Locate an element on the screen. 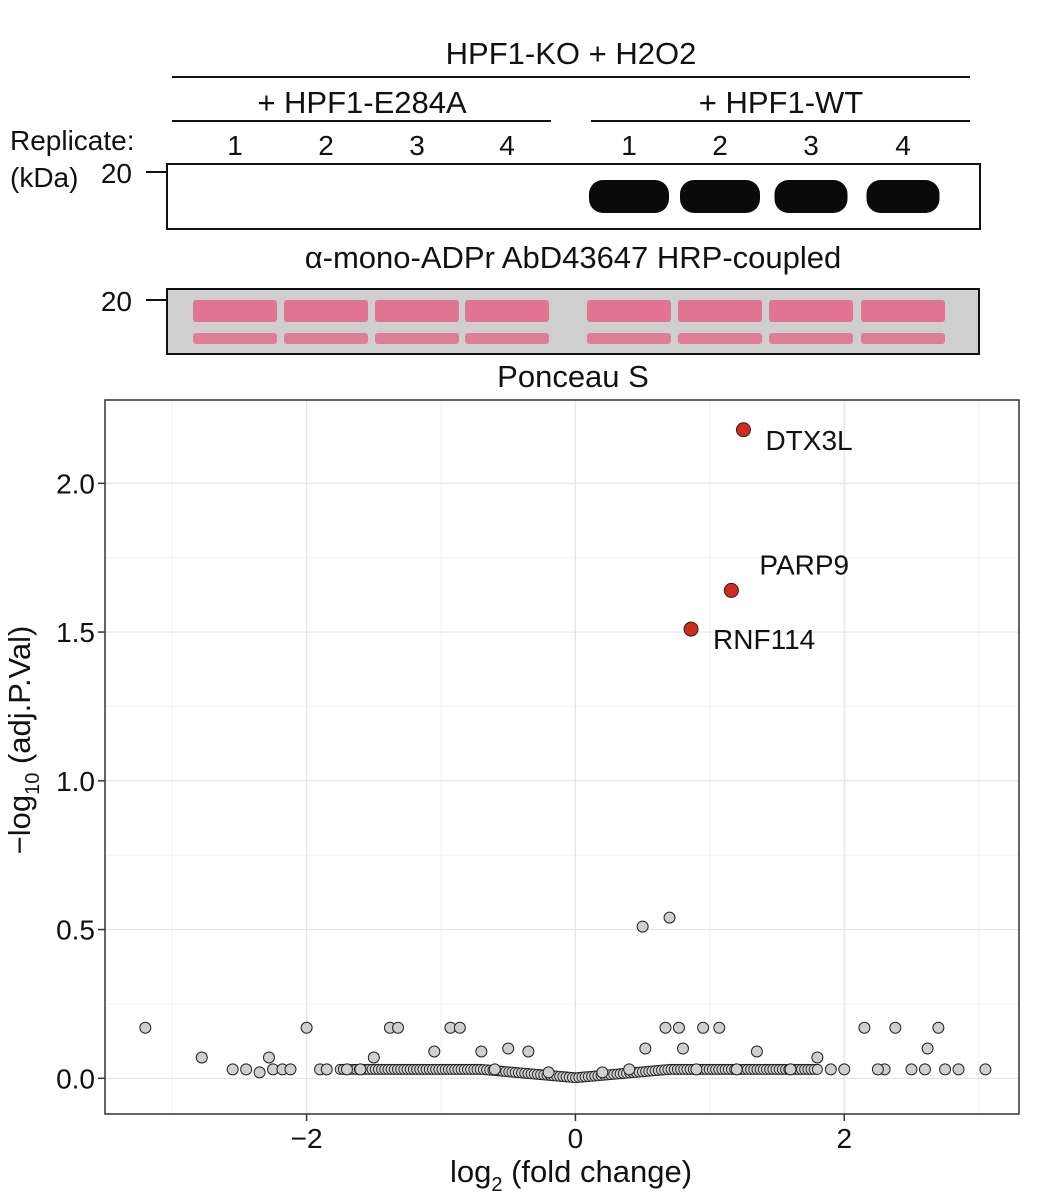  y-tick-label: 1.0 is located at coordinates (75, 781).